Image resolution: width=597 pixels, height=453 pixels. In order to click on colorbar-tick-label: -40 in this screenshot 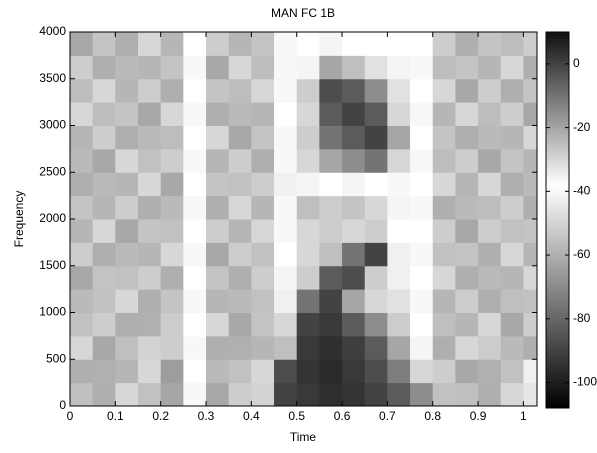, I will do `click(582, 190)`.